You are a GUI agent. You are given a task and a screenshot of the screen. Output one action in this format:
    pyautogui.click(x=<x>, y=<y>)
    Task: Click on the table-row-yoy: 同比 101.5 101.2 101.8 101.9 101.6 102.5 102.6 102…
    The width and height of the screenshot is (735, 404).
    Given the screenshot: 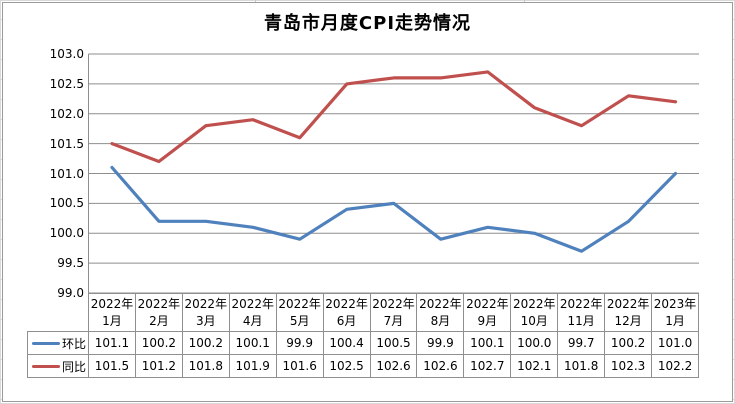 What is the action you would take?
    pyautogui.click(x=363, y=366)
    